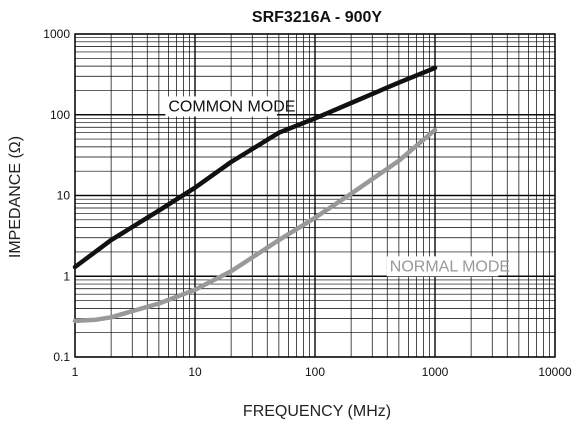 This screenshot has width=580, height=423. What do you see at coordinates (195, 372) in the screenshot?
I see `x-tick-label: 10` at bounding box center [195, 372].